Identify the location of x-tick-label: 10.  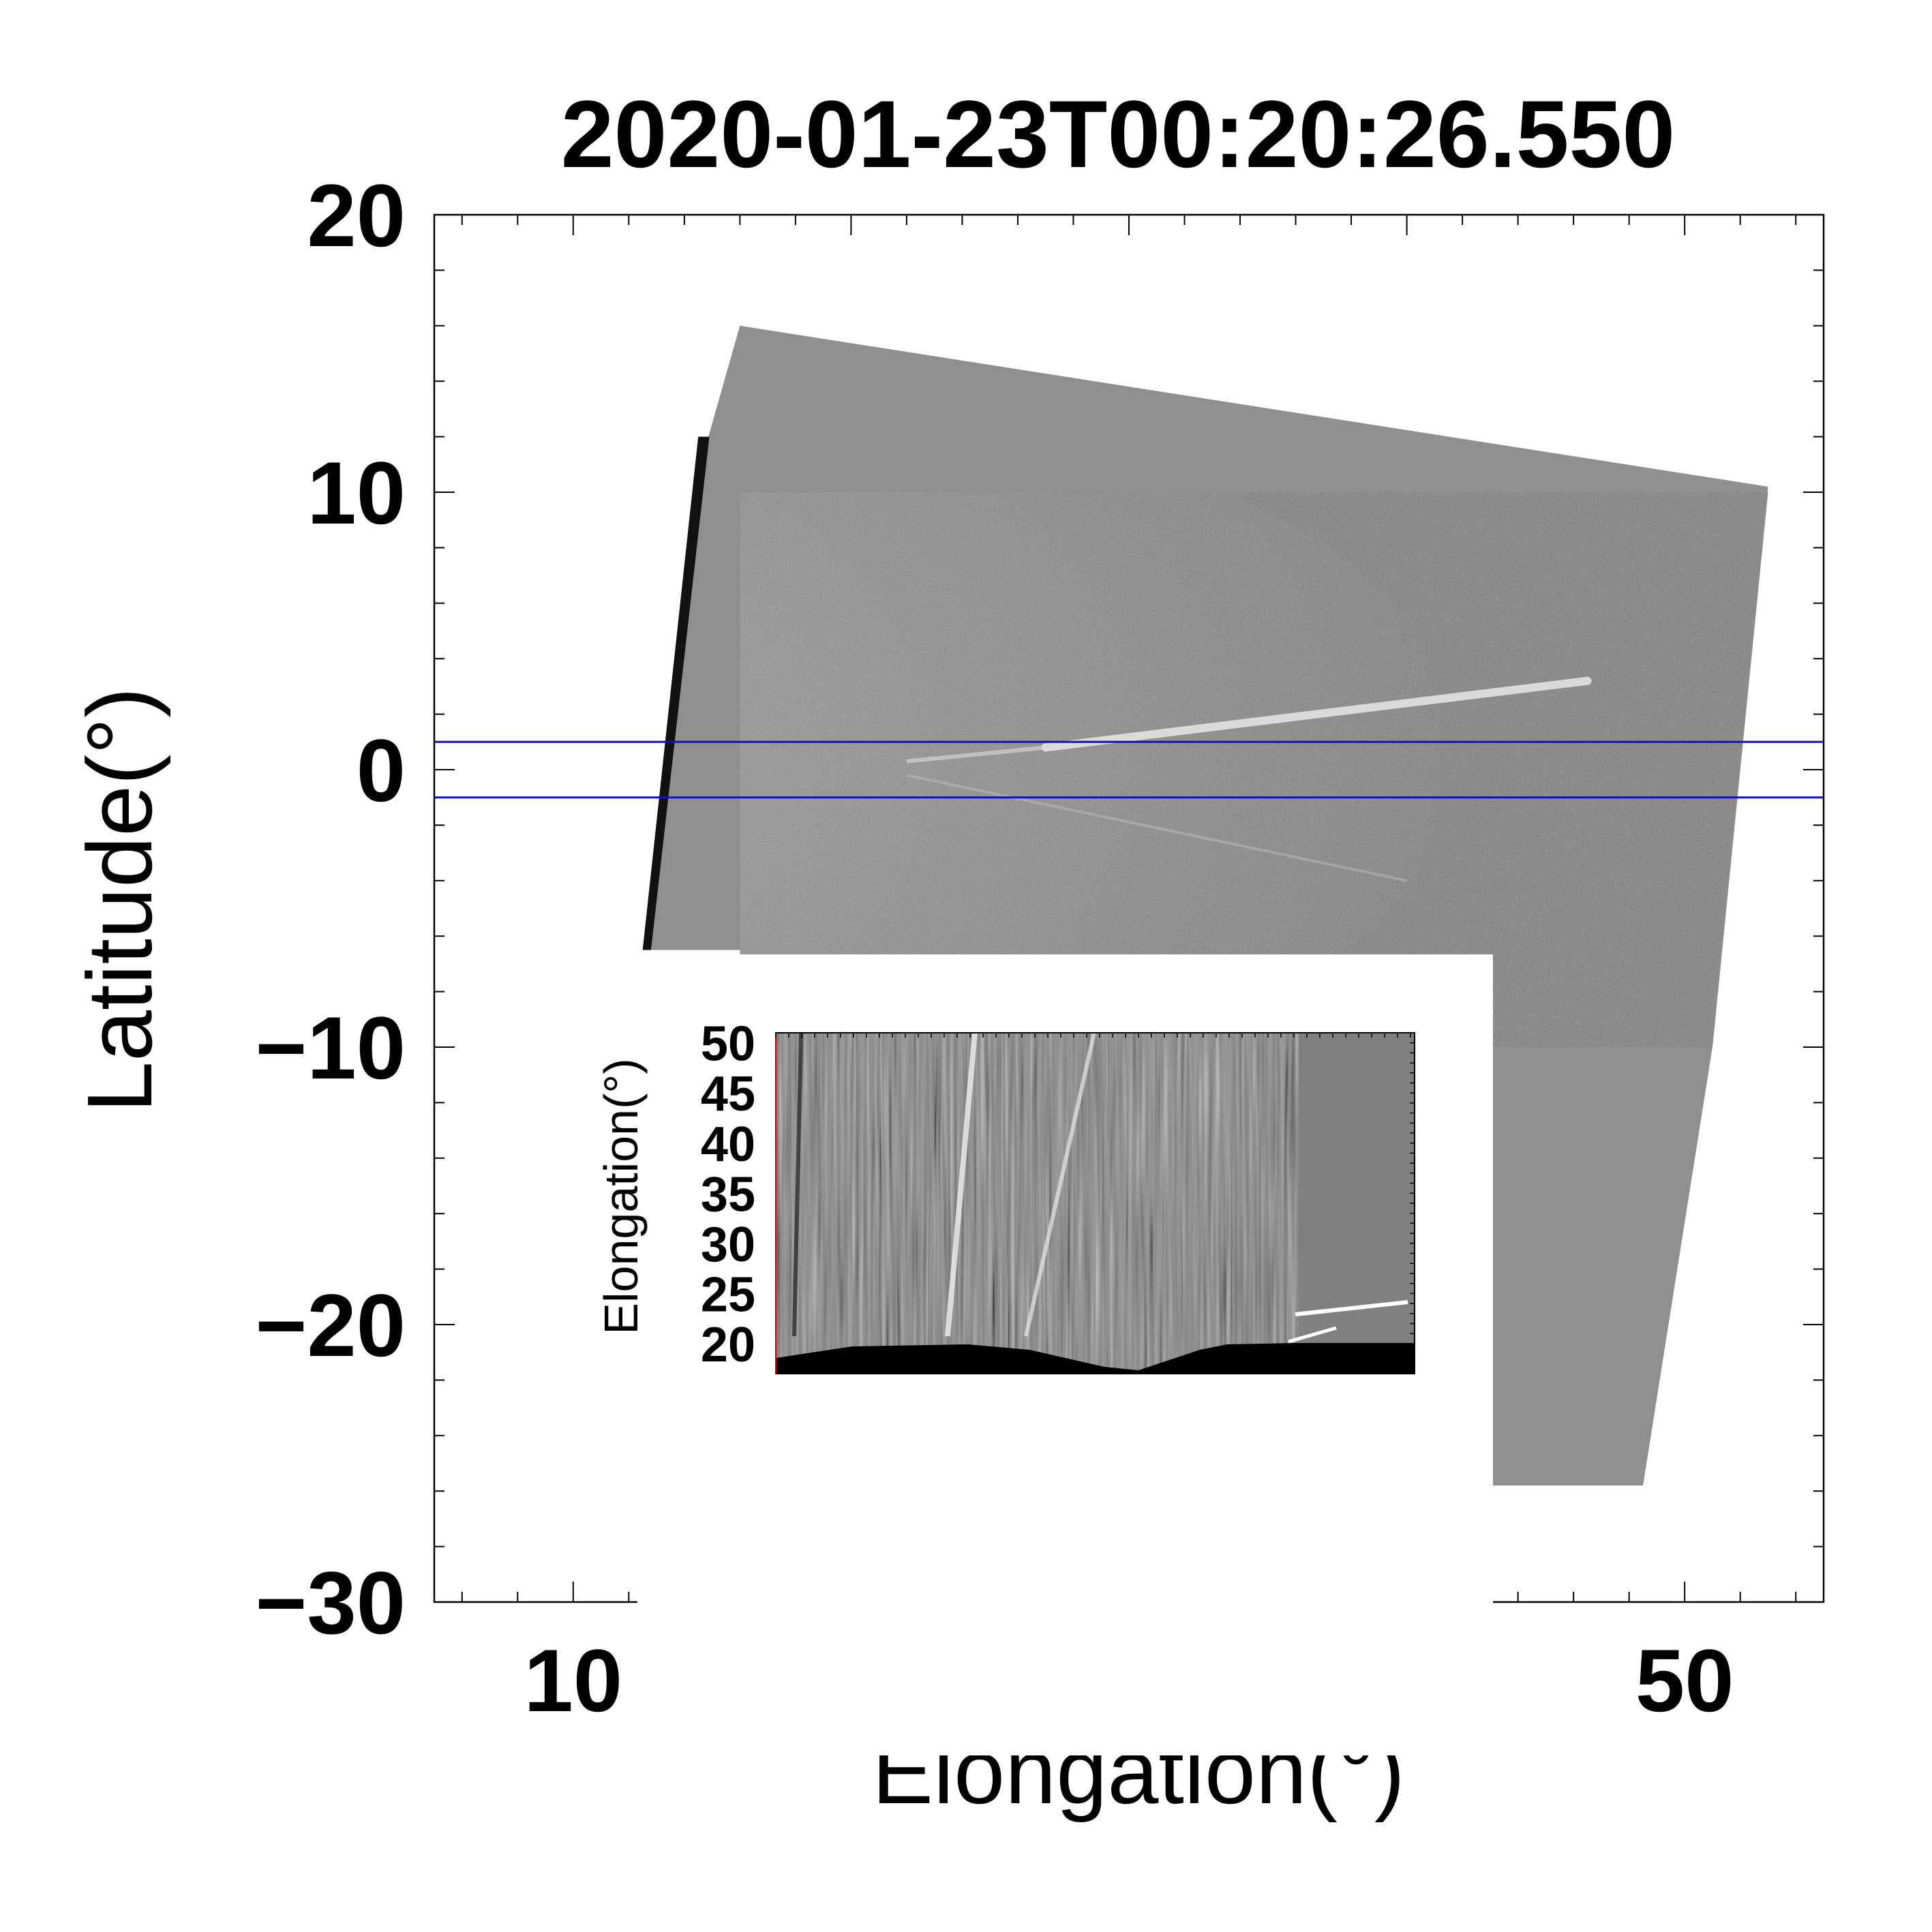
(573, 1681).